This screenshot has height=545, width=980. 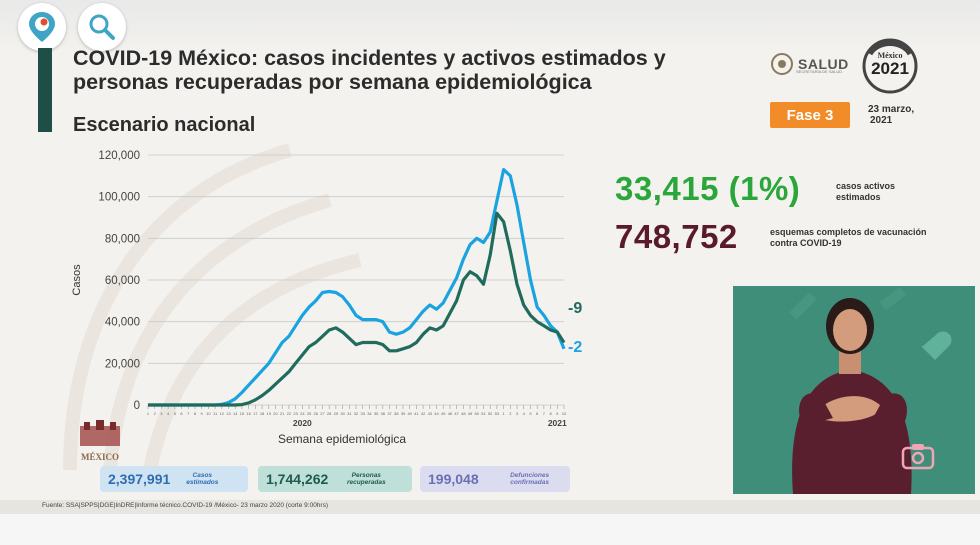 I want to click on x-tick-label: 6, so click(x=537, y=413).